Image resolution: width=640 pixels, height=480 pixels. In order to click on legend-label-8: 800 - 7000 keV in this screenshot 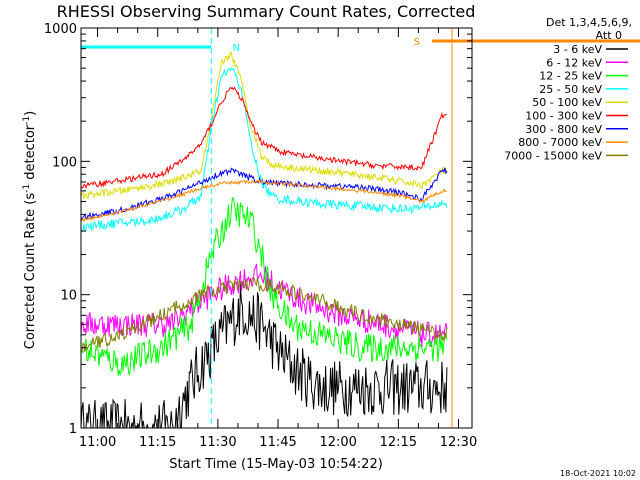, I will do `click(560, 142)`.